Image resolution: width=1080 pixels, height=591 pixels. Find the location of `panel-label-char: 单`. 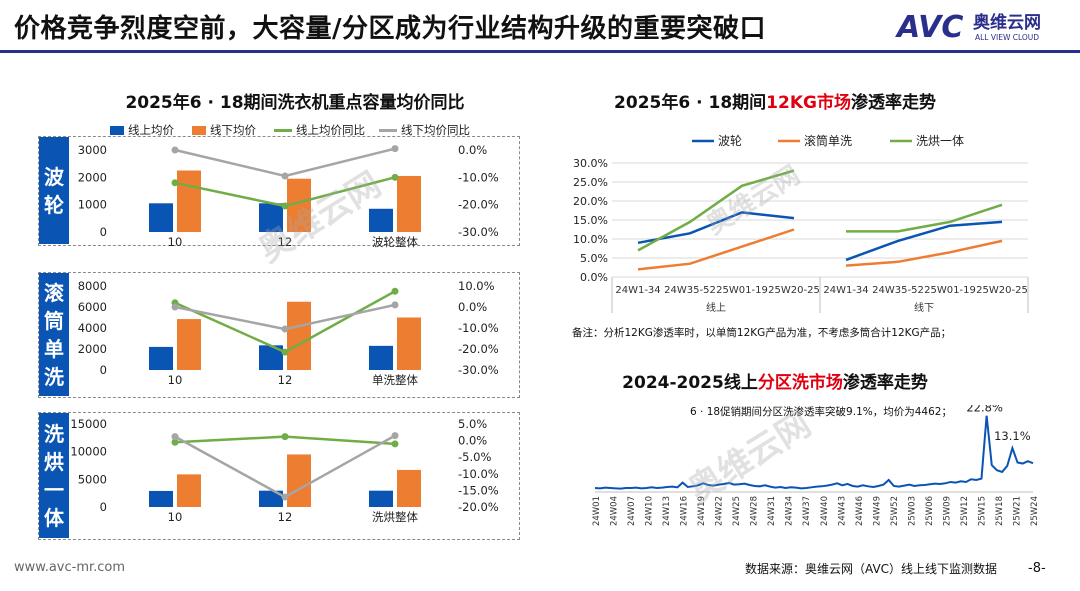

panel-label-char: 单 is located at coordinates (54, 348).